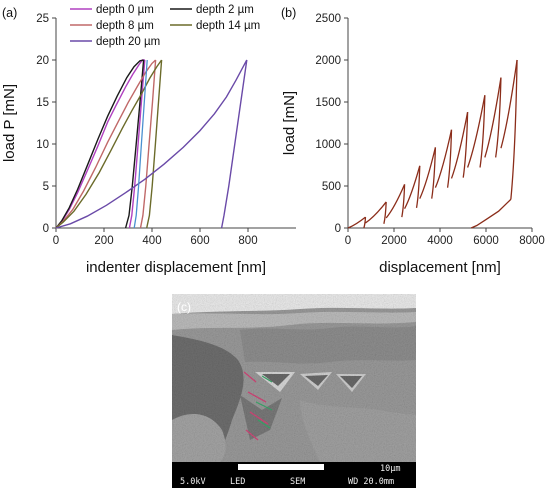 Image resolution: width=550 pixels, height=496 pixels. What do you see at coordinates (328, 103) in the screenshot?
I see `b-ytick-label: 1500` at bounding box center [328, 103].